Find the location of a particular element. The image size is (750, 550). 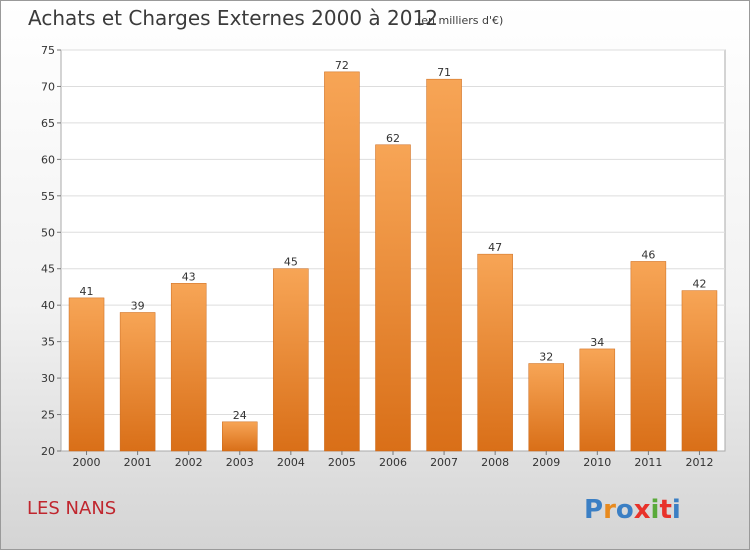

y-tick-label: 55 is located at coordinates (48, 196).